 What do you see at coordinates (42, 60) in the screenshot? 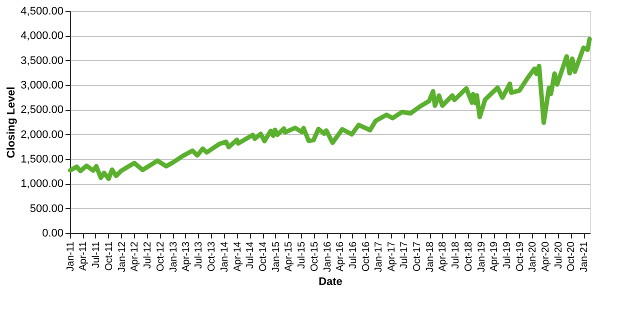
I see `y-tick-label: 3,500.00` at bounding box center [42, 60].